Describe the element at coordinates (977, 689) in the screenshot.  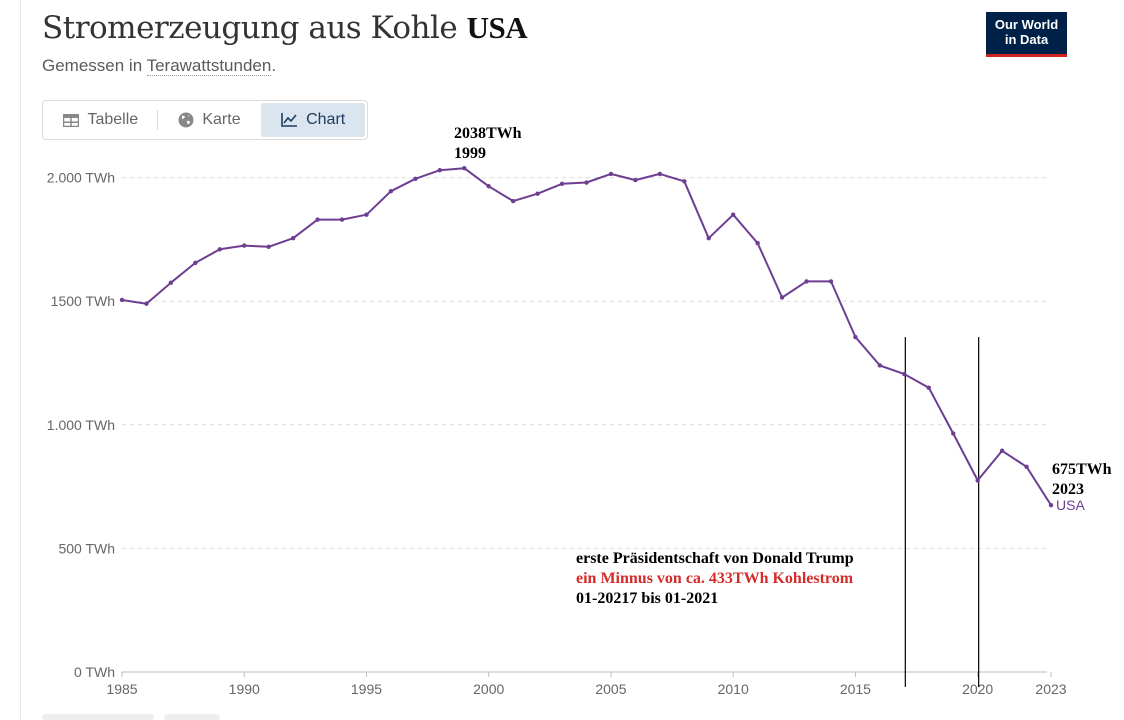
I see `x-tick-label: 2020` at that location.